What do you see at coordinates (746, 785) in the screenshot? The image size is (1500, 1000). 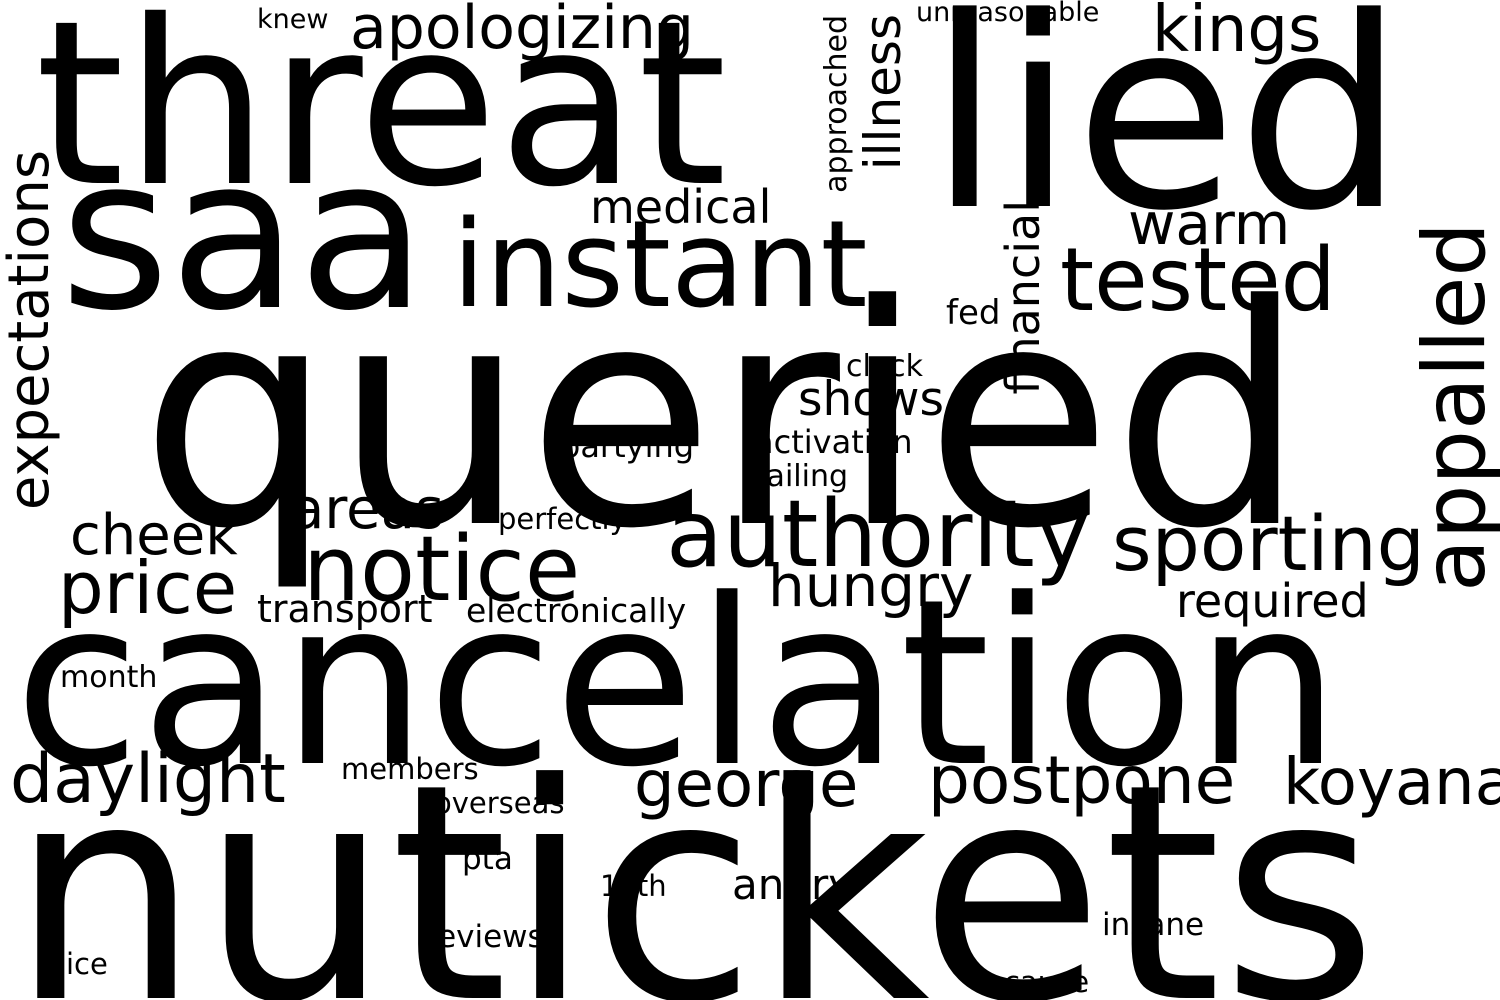 I see `word-george: george` at bounding box center [746, 785].